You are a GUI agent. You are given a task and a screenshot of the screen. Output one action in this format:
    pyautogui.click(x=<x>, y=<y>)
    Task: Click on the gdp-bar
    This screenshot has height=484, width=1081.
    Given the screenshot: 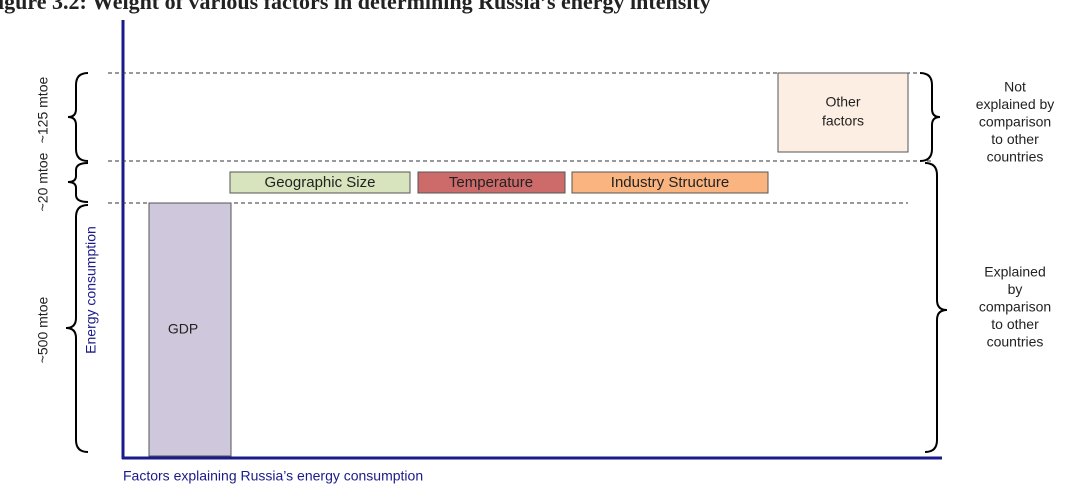 What is the action you would take?
    pyautogui.click(x=190, y=329)
    